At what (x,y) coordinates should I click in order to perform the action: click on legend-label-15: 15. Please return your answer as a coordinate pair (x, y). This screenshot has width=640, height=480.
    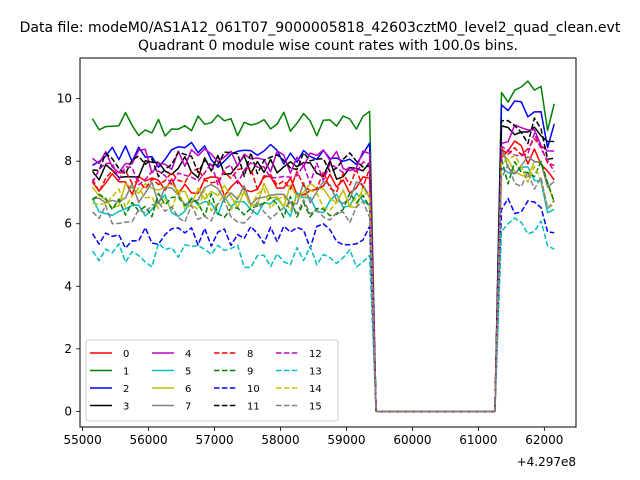
    Looking at the image, I should click on (315, 407).